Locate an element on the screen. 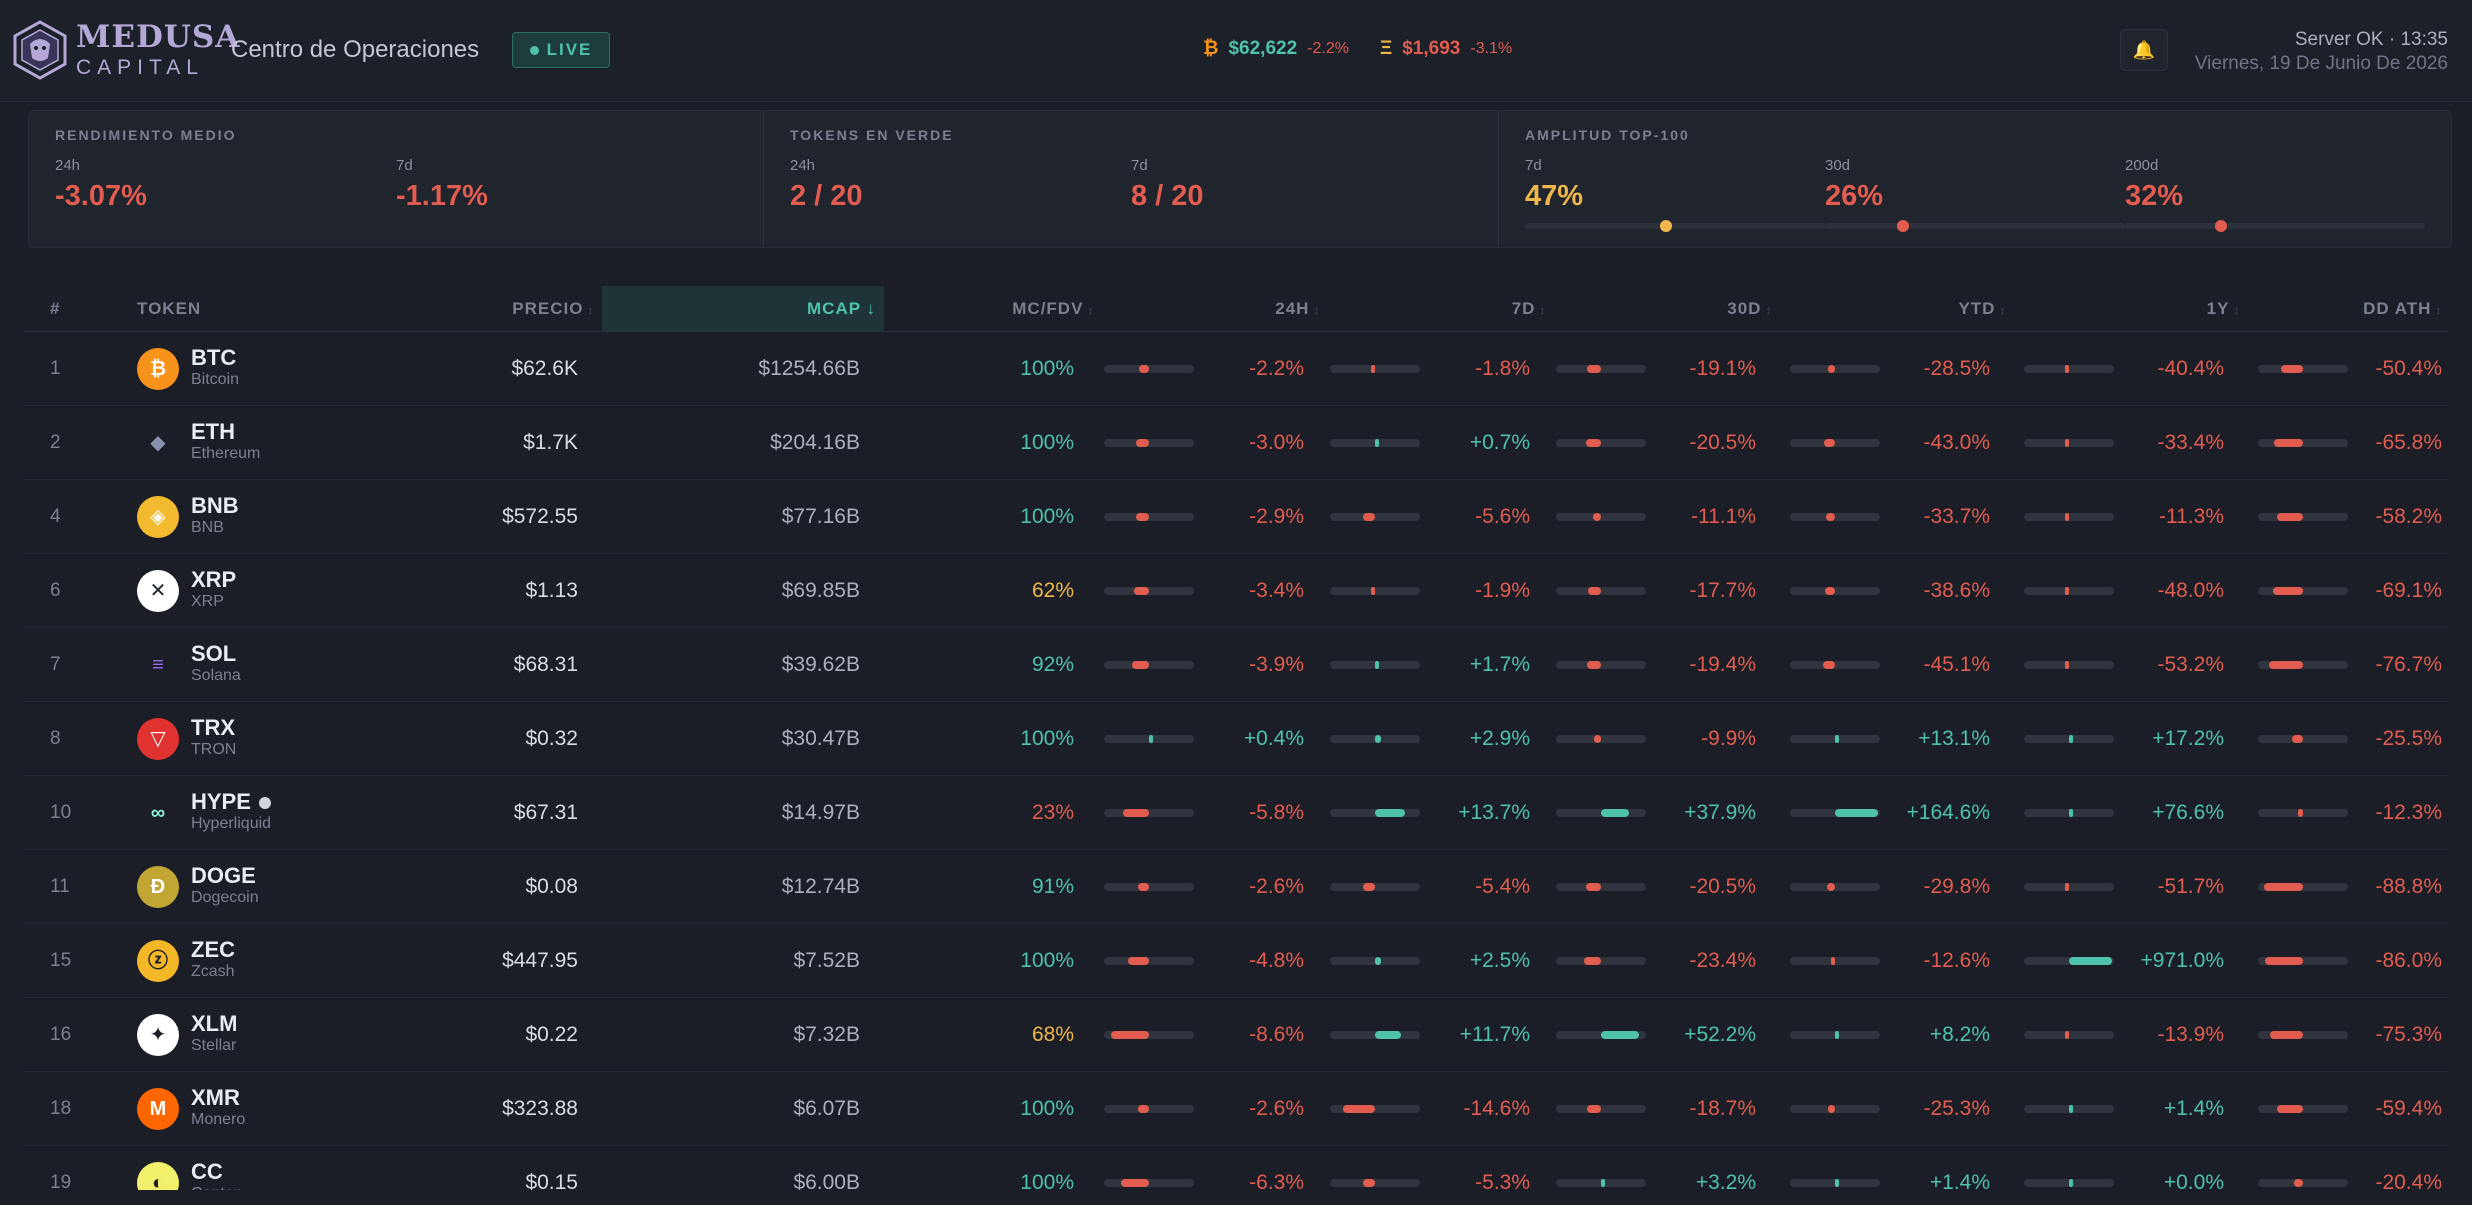 This screenshot has width=2472, height=1205. gauge-marker is located at coordinates (1903, 226).